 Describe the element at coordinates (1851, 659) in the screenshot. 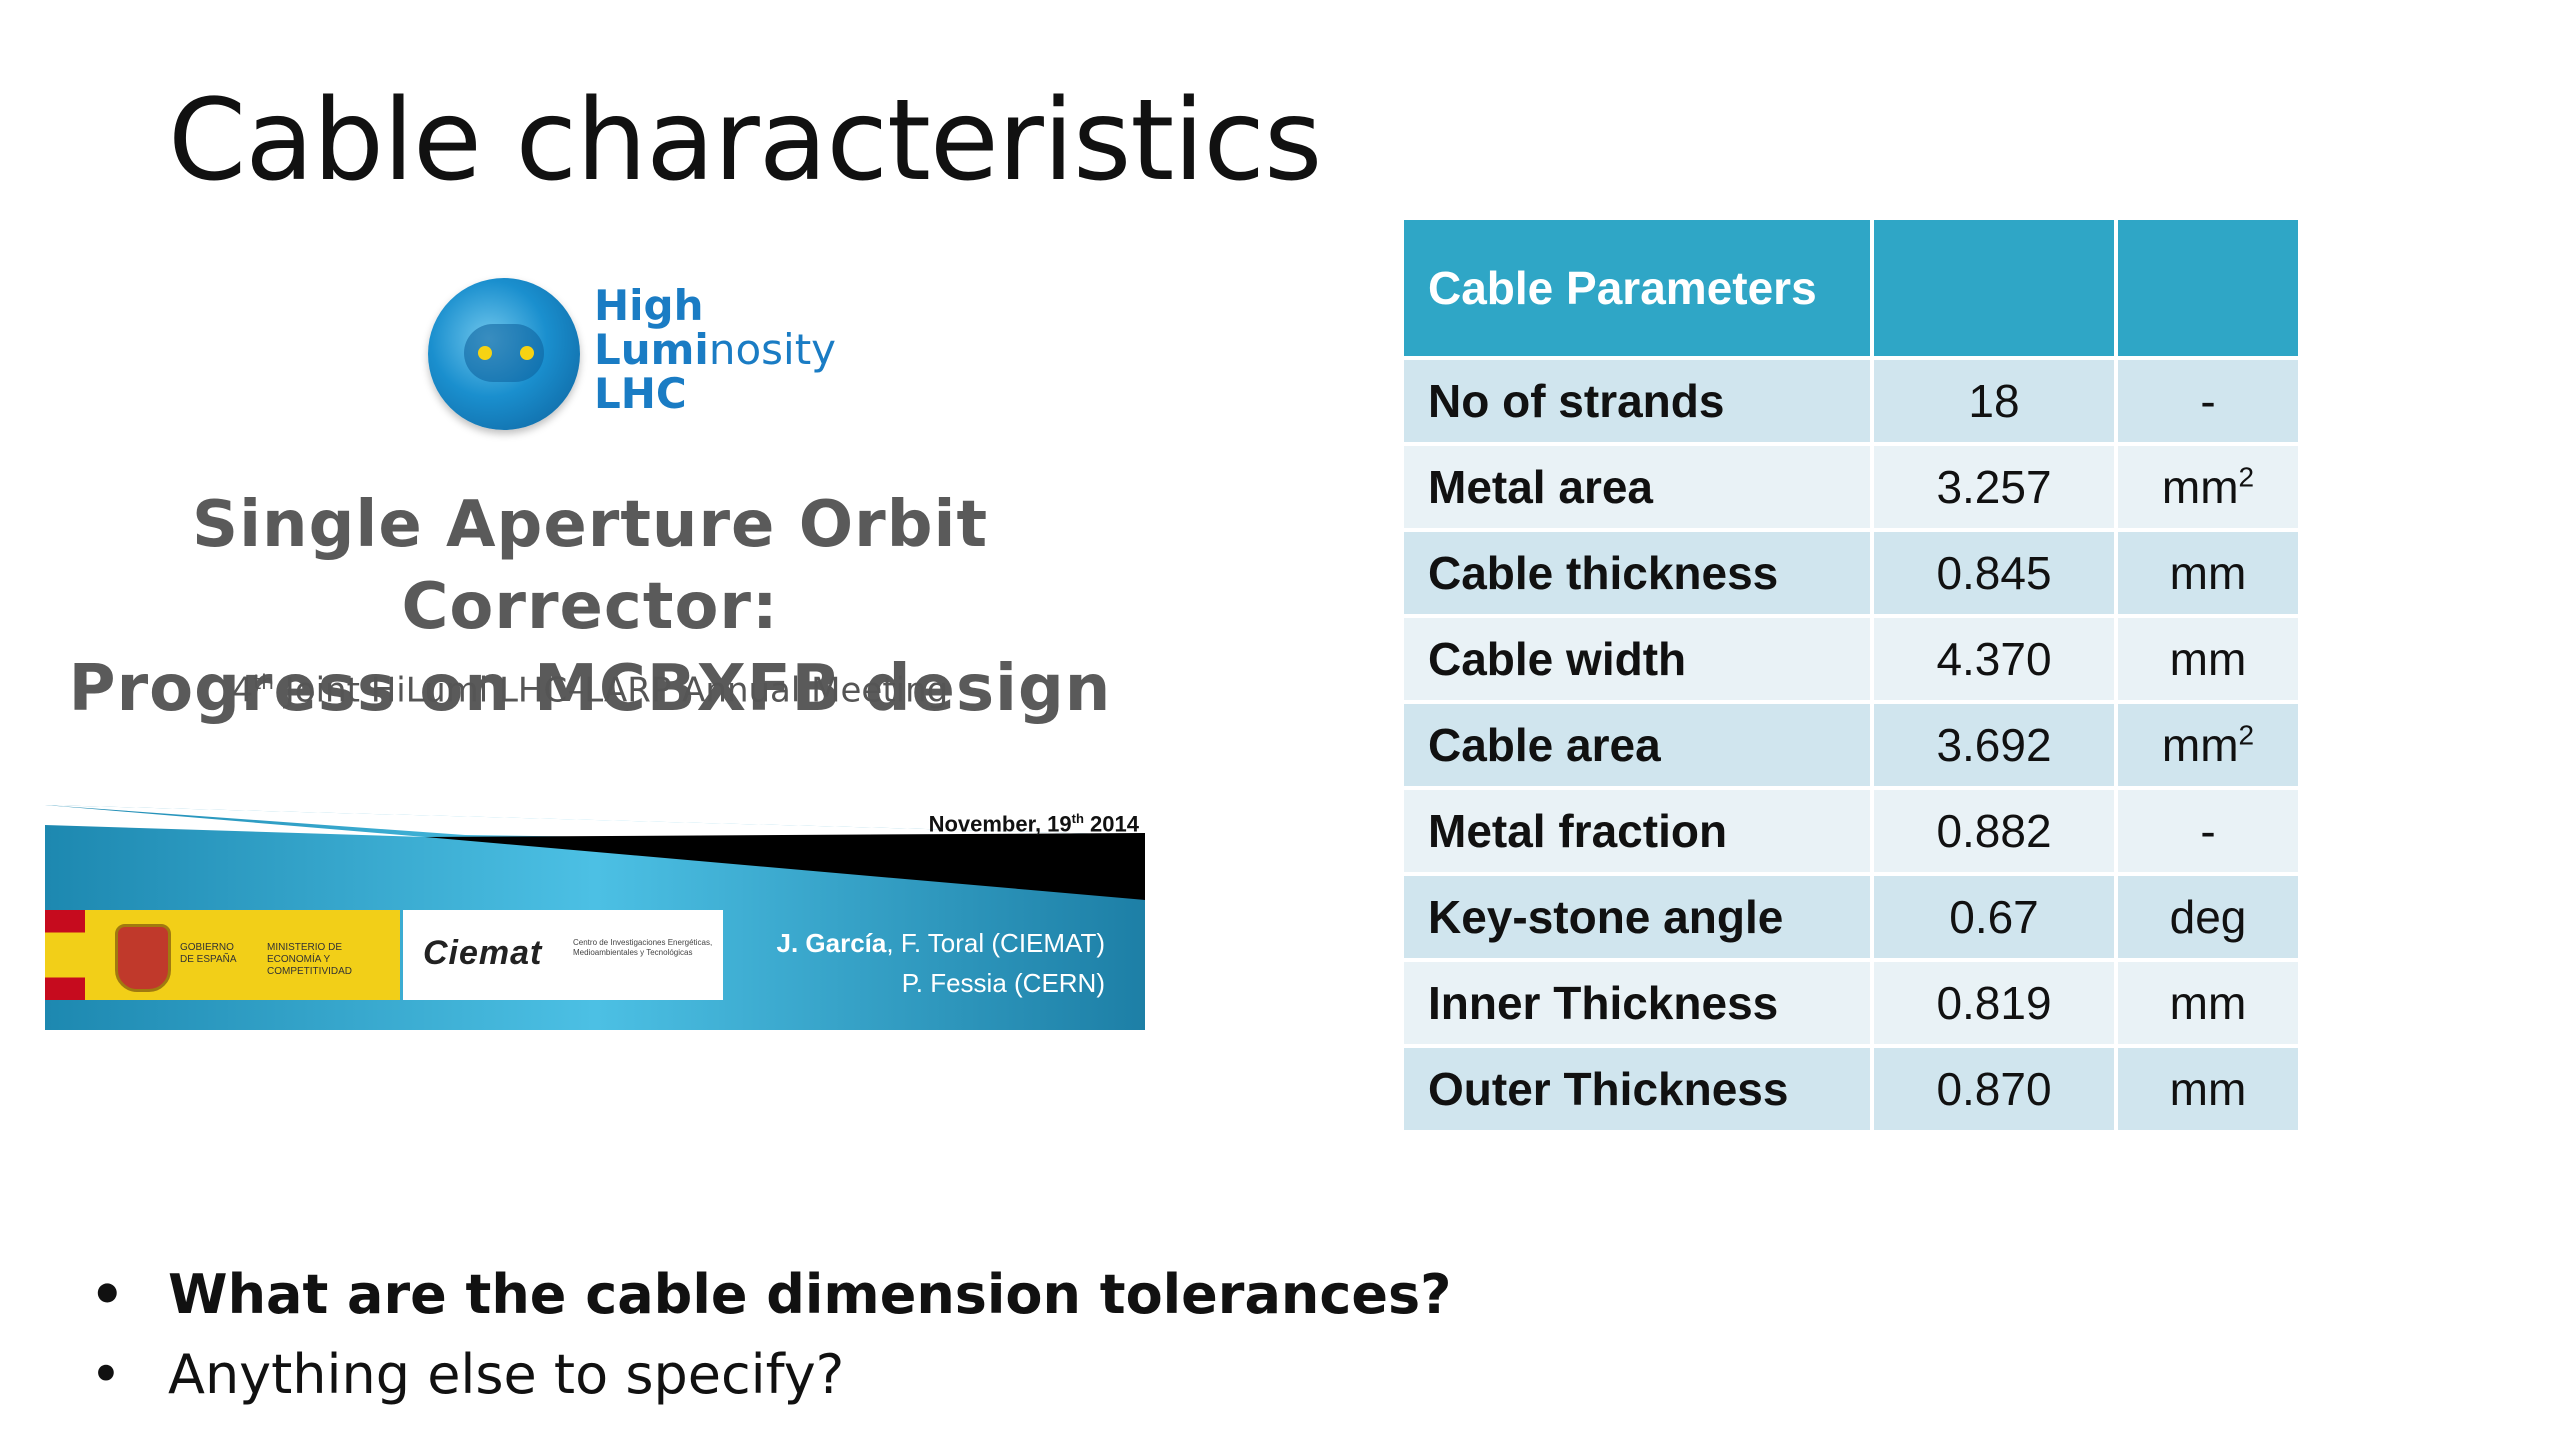

I see `table-row: Cable width 4.370 mm` at that location.